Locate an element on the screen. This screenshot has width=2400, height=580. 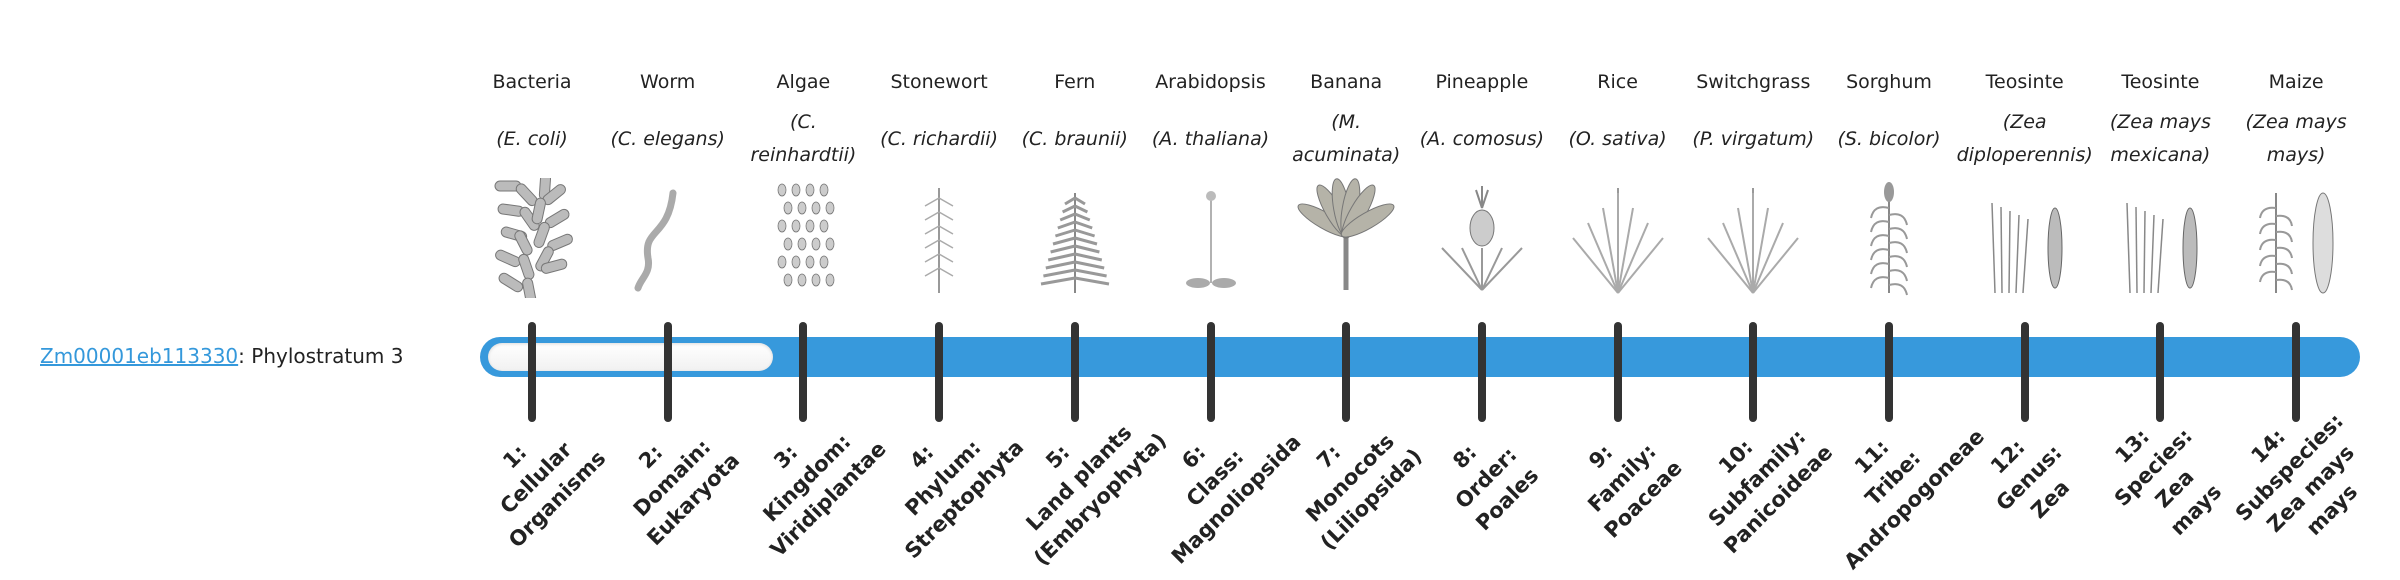
organism-common-name: Banana is located at coordinates (1346, 82).